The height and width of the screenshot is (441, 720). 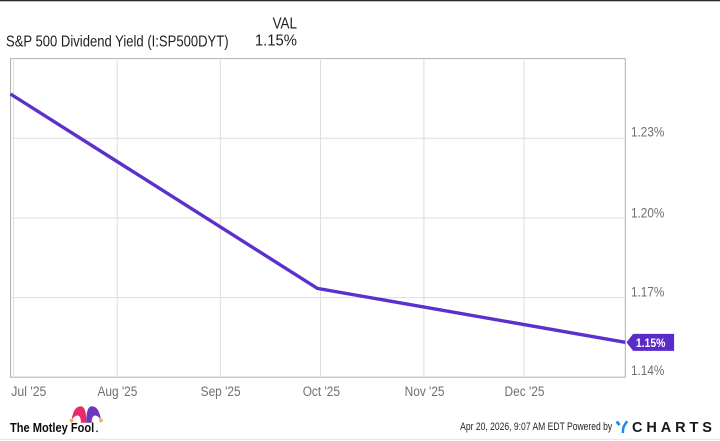 I want to click on svg-text: Jul '25, so click(x=28, y=391).